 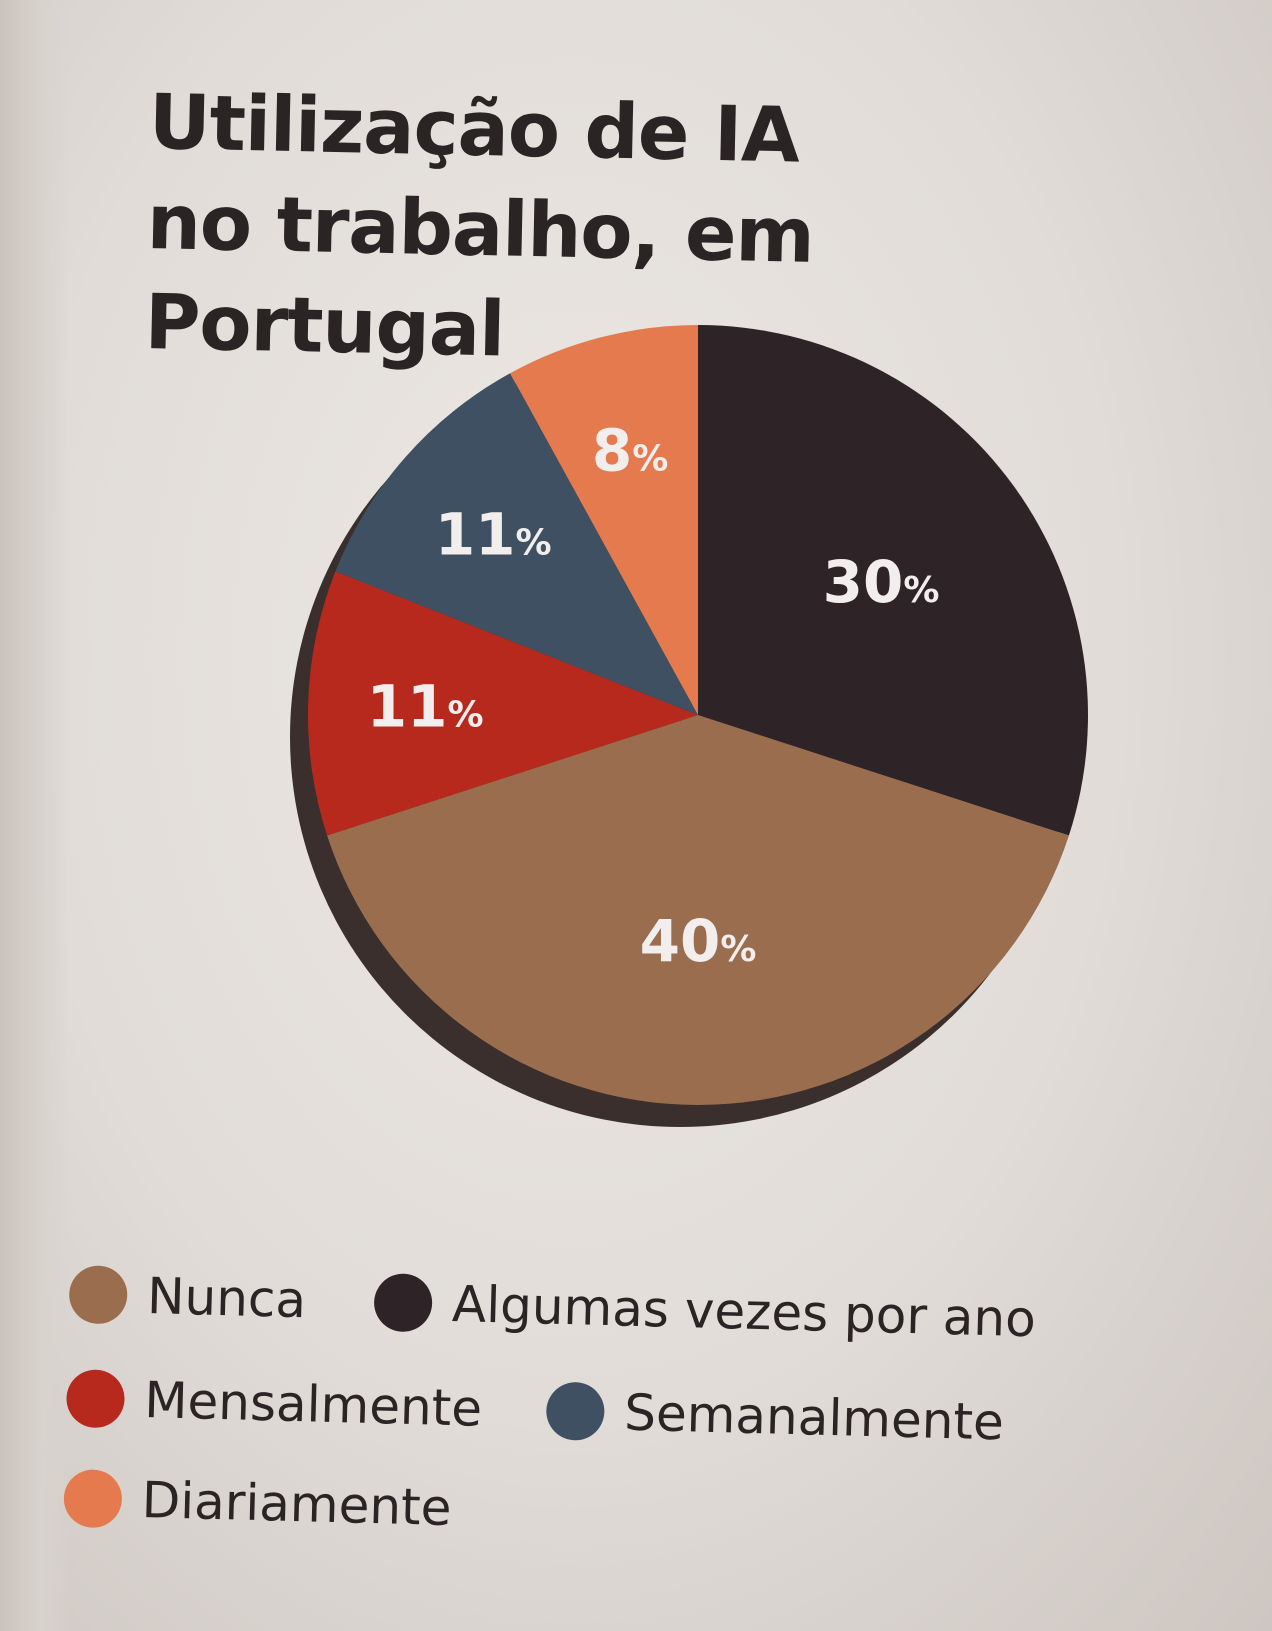 I want to click on pie-slice-value-label: 40%, so click(x=698, y=941).